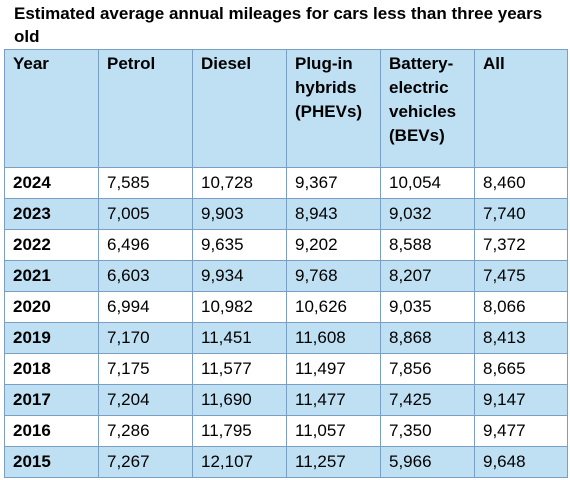 The height and width of the screenshot is (480, 570). I want to click on table-row: 2019 7,170 11,451 11,608 8,868 8,413, so click(286, 338).